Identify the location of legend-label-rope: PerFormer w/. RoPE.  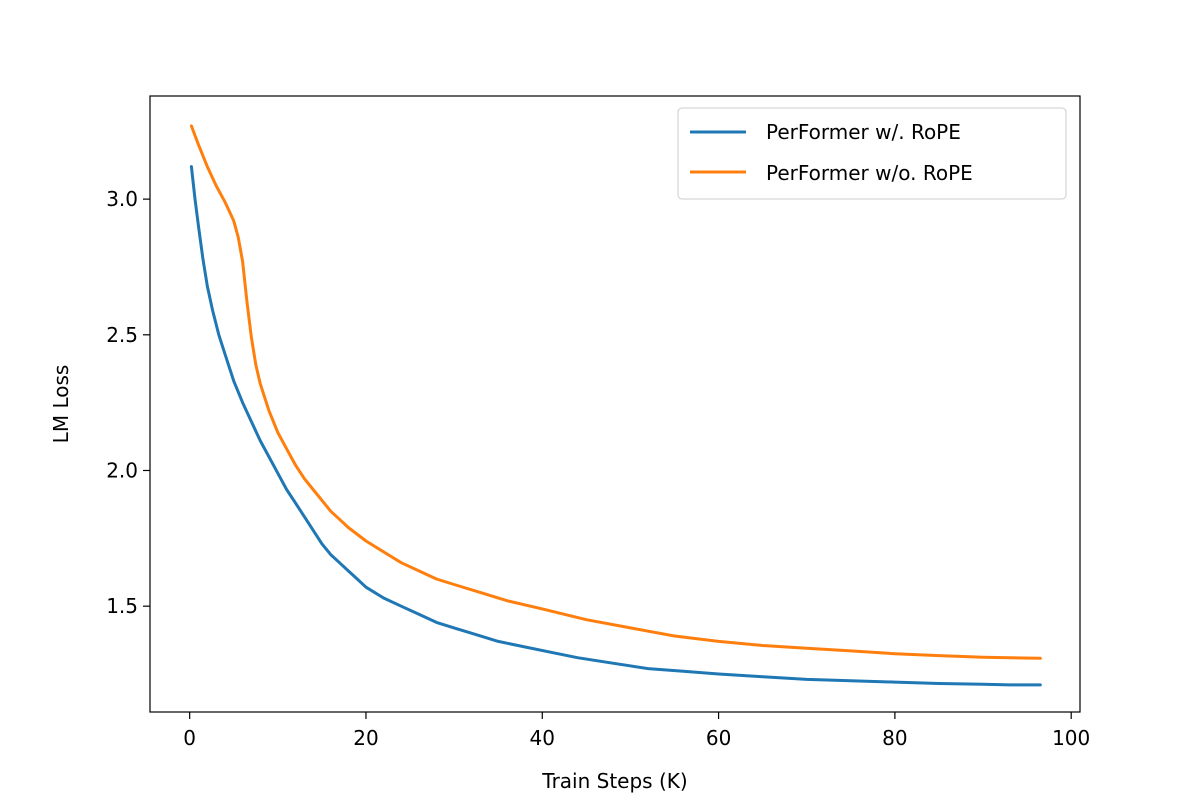
(863, 132).